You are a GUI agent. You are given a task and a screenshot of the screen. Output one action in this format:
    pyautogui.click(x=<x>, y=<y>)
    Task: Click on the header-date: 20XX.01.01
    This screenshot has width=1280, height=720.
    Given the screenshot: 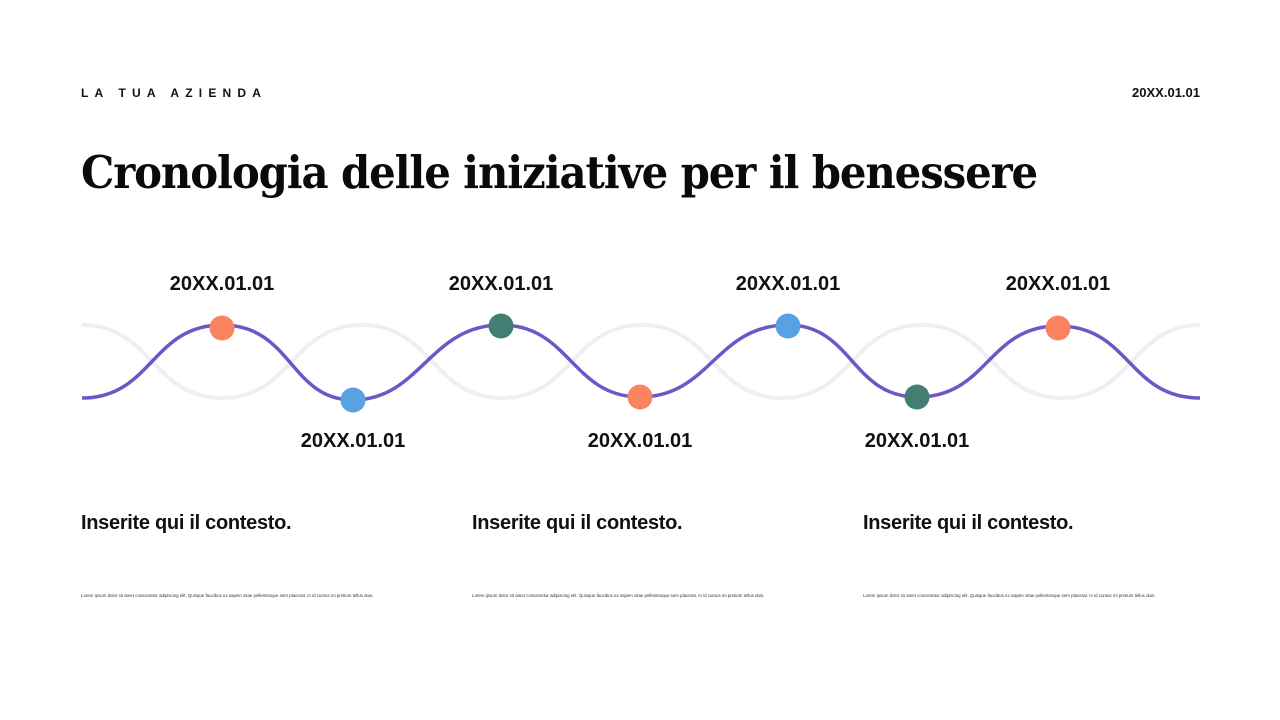 What is the action you would take?
    pyautogui.click(x=1166, y=92)
    